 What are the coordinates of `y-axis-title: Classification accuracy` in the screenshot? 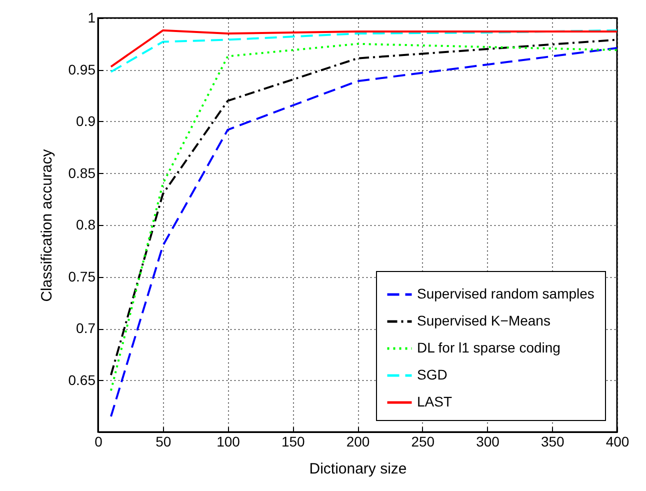 It's located at (47, 225).